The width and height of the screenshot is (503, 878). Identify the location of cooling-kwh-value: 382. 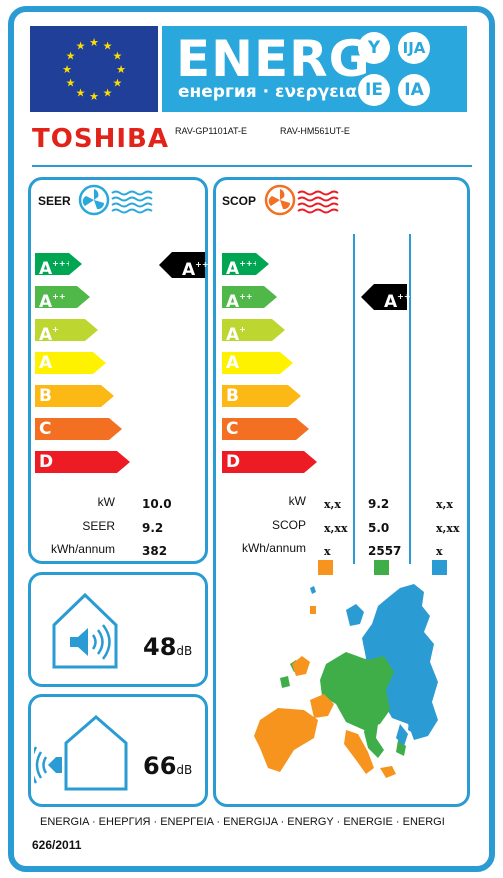
(155, 551).